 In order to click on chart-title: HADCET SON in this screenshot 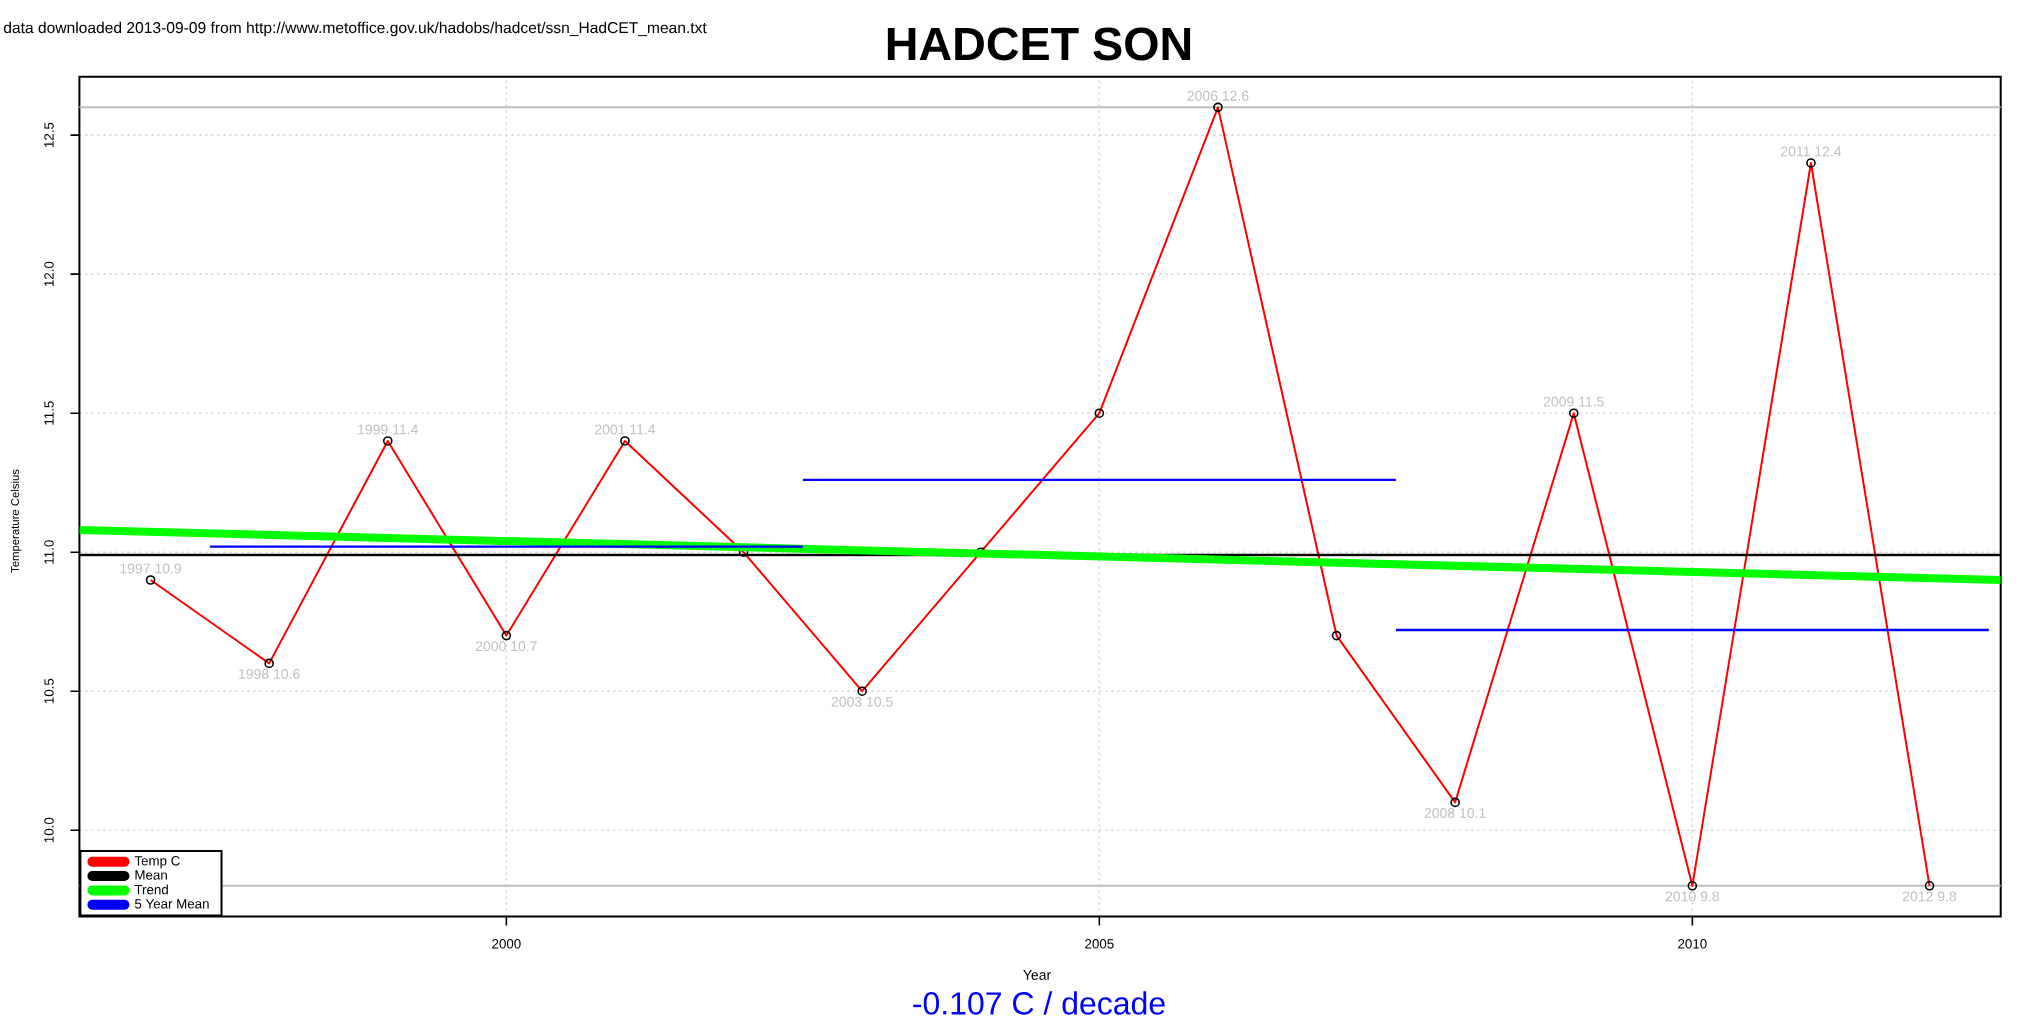, I will do `click(1039, 44)`.